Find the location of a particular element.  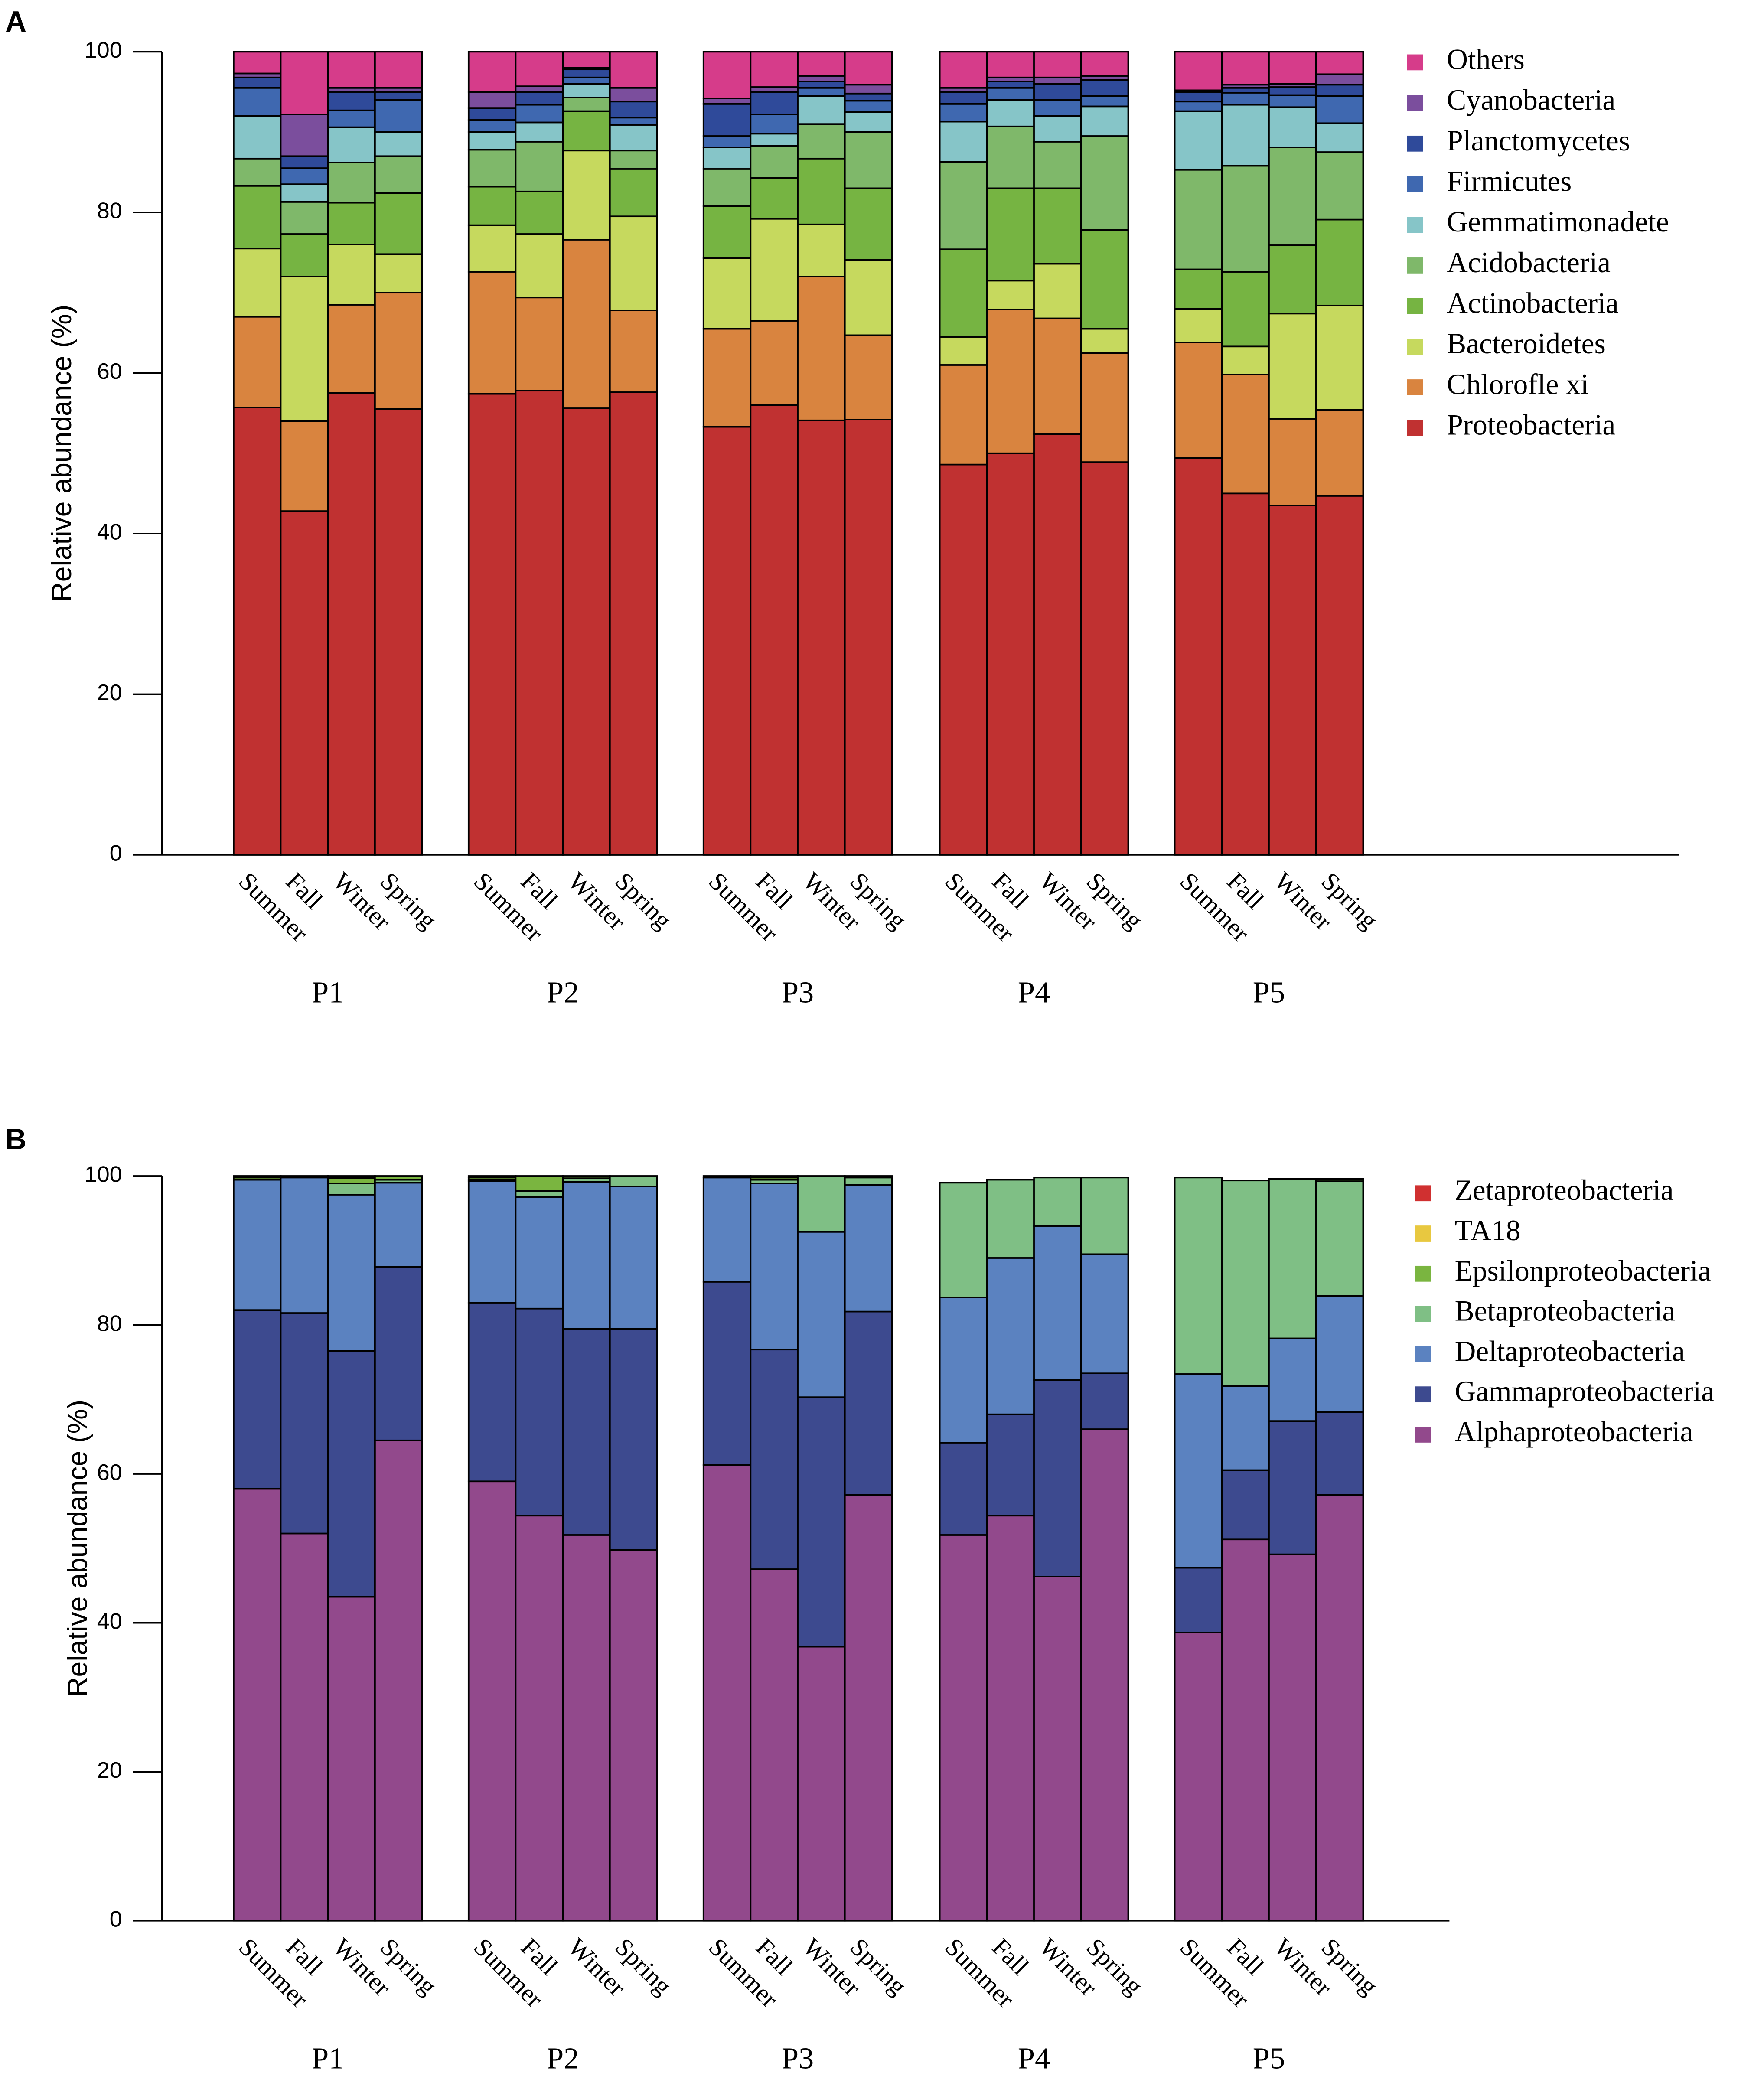

y-tick-label: 20 is located at coordinates (109, 1770).